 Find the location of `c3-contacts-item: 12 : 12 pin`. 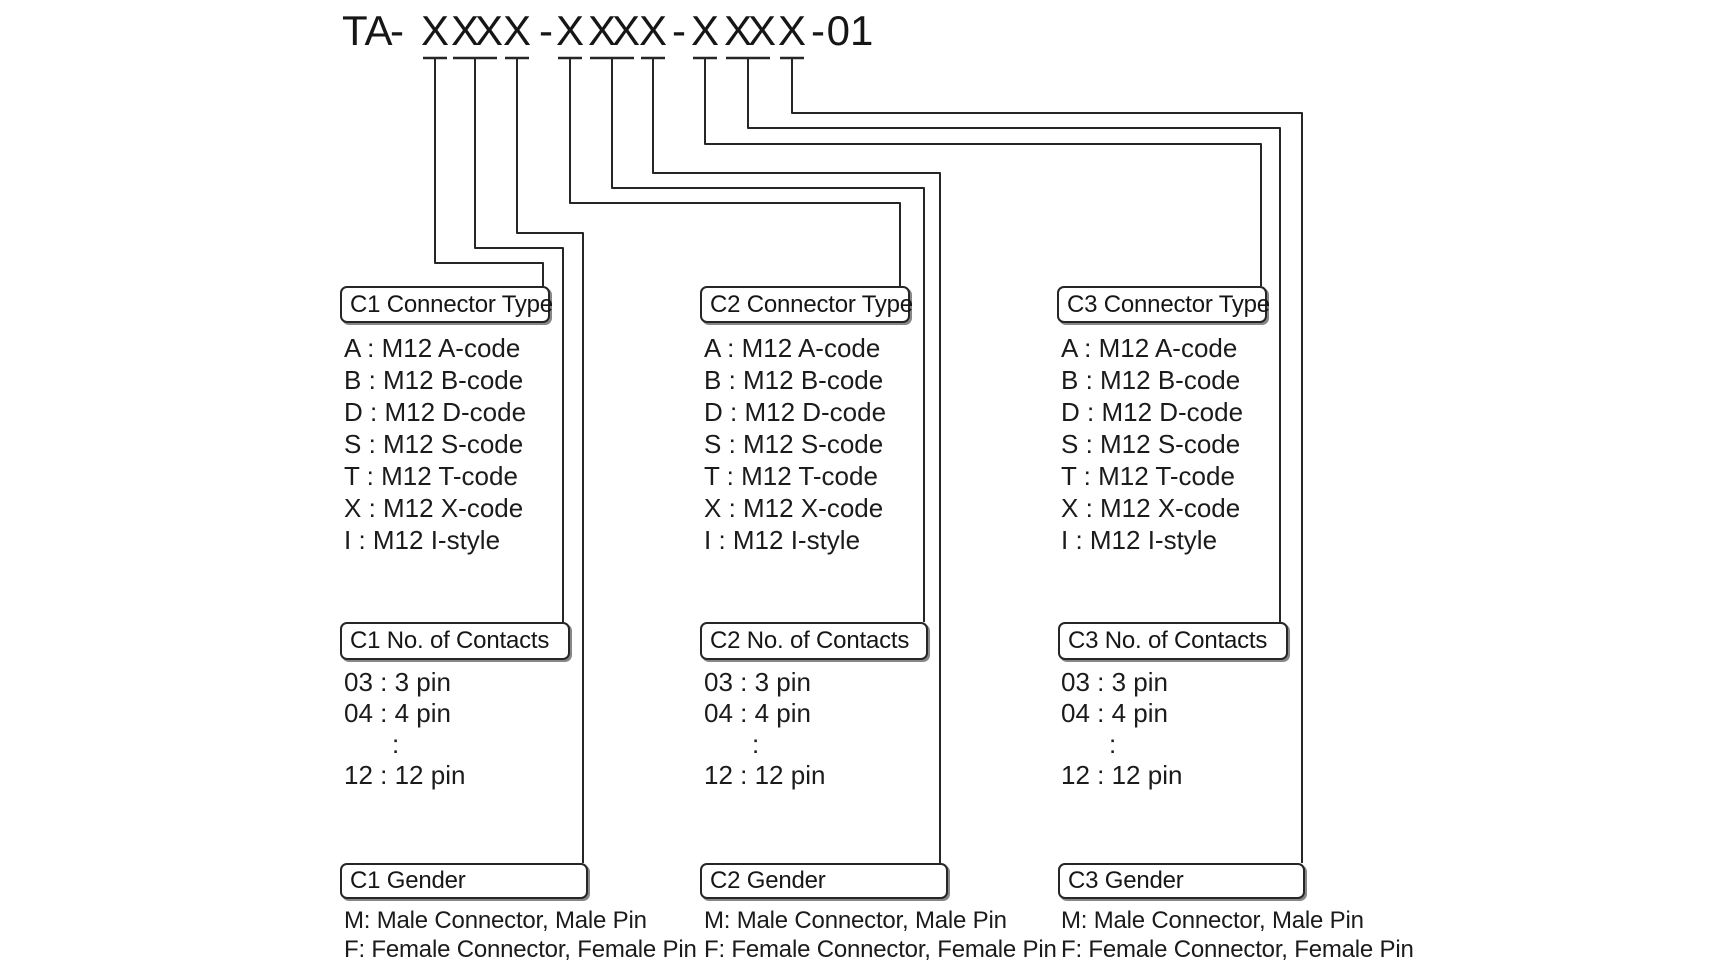

c3-contacts-item: 12 : 12 pin is located at coordinates (1122, 775).